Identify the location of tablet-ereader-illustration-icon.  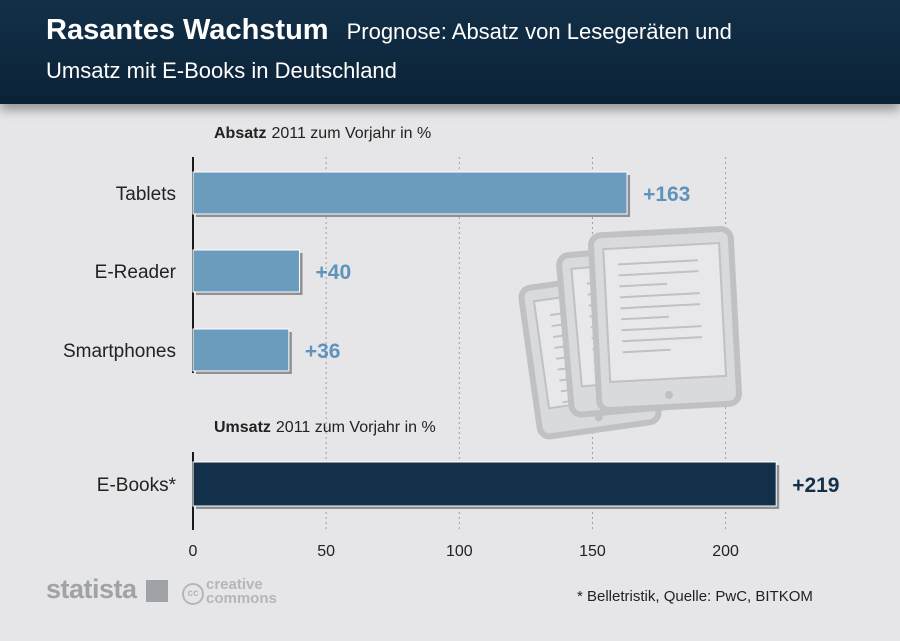
(630, 332).